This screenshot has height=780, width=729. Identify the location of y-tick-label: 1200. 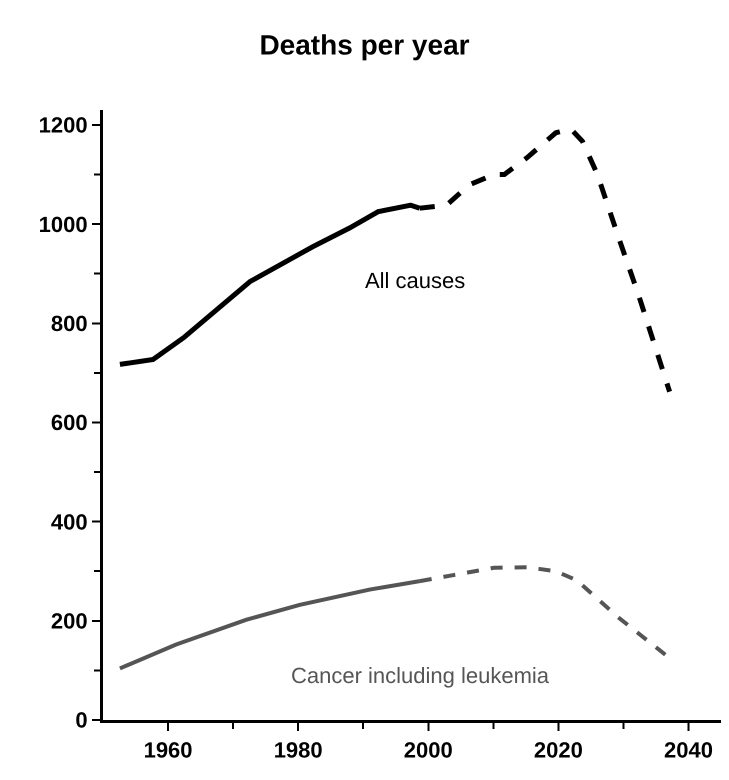
(63, 125).